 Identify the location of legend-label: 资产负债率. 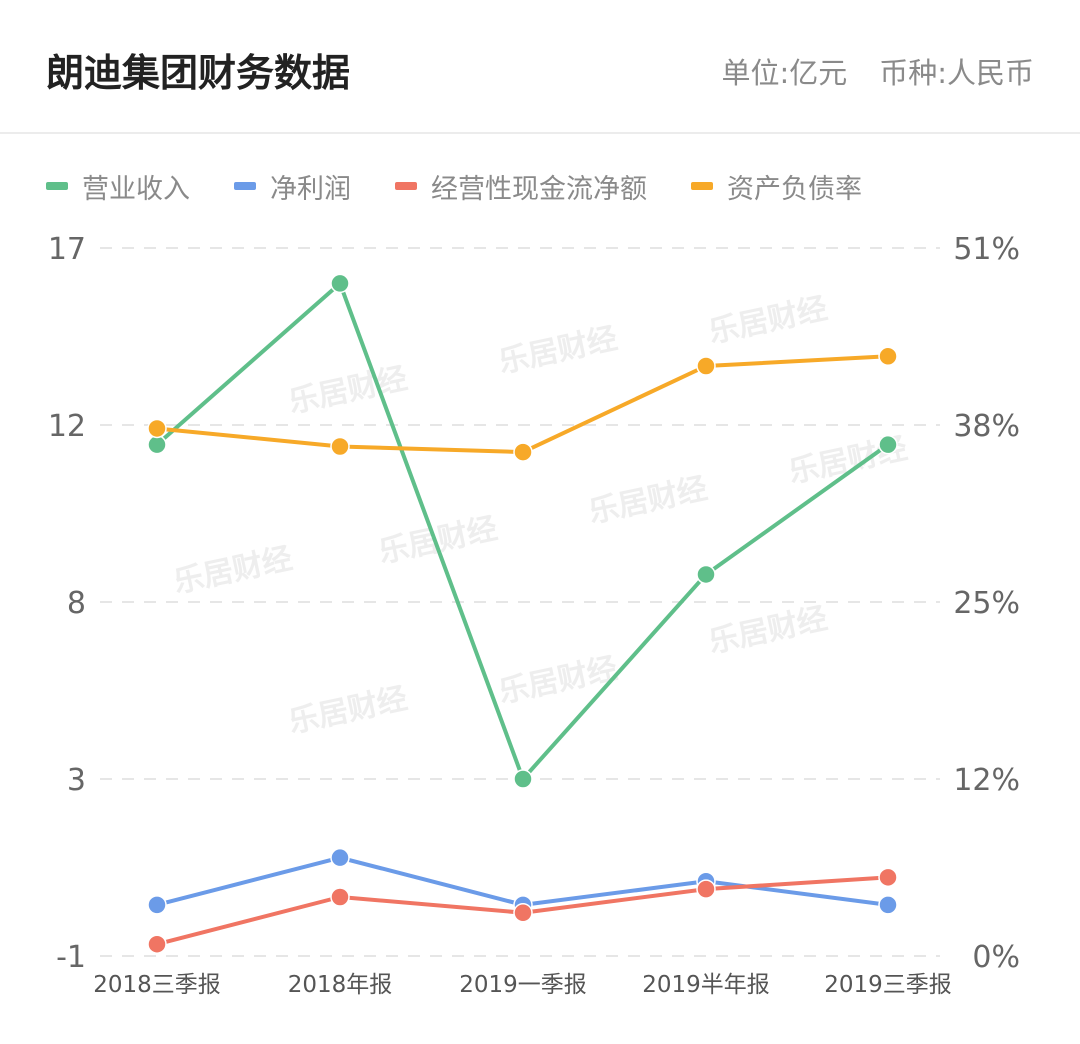
(794, 189).